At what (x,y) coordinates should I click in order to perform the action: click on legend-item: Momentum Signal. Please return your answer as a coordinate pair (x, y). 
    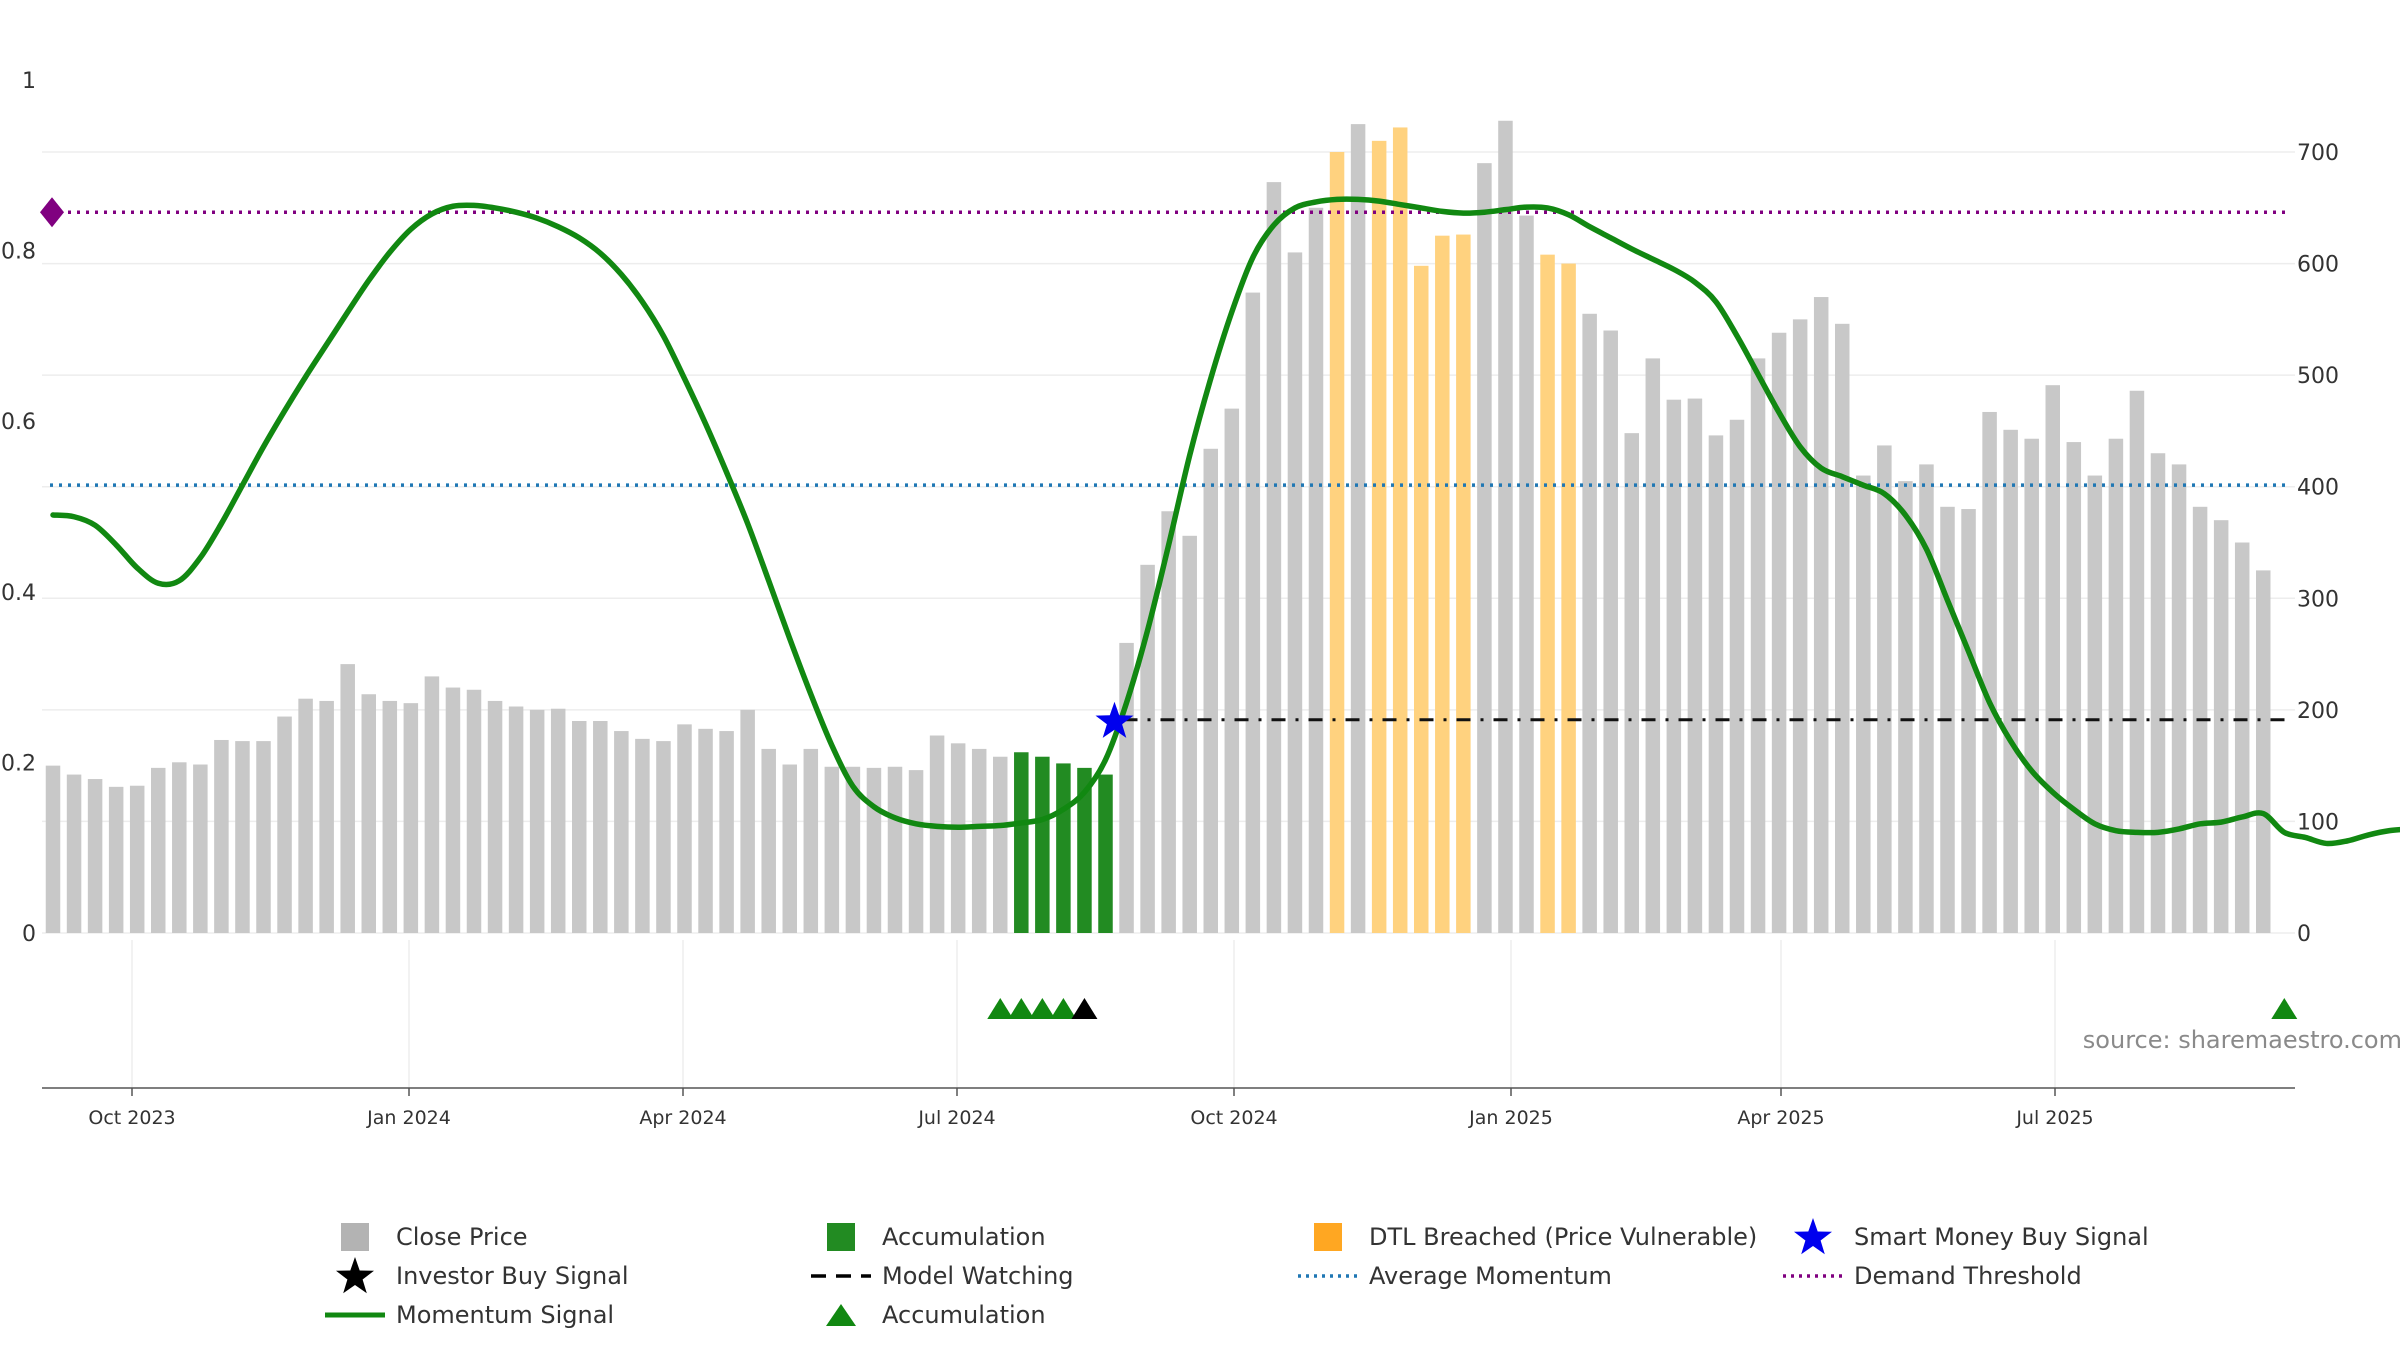
    Looking at the image, I should click on (469, 1315).